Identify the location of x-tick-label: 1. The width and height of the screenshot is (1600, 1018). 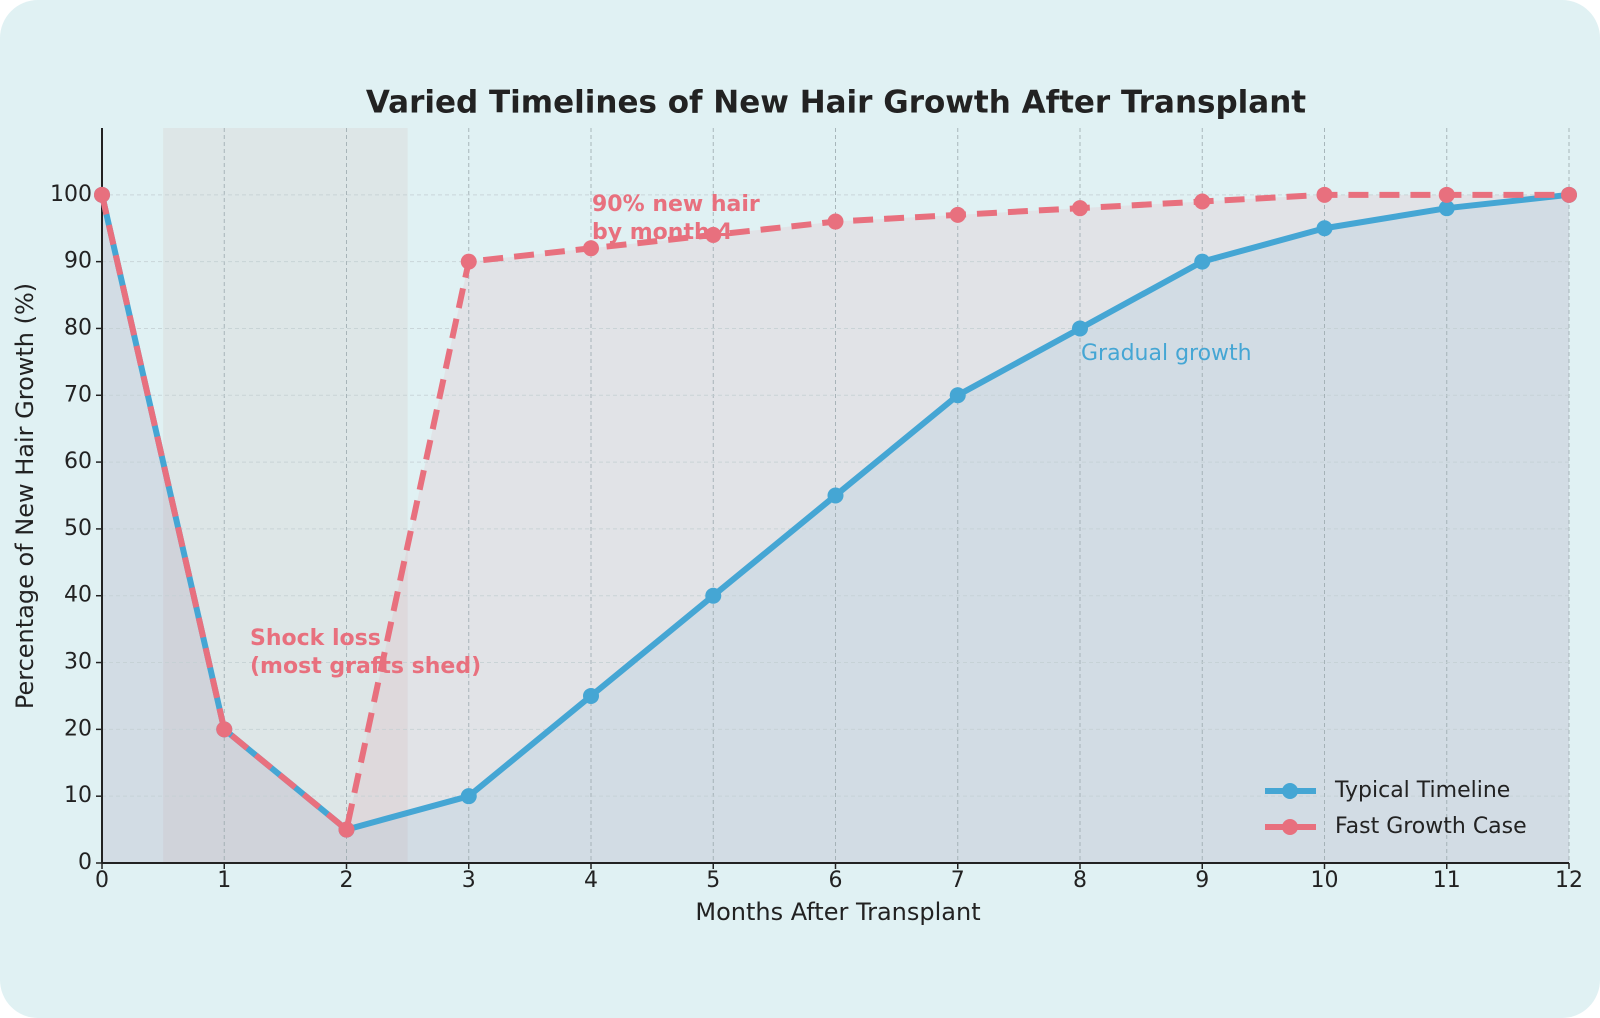
(224, 880).